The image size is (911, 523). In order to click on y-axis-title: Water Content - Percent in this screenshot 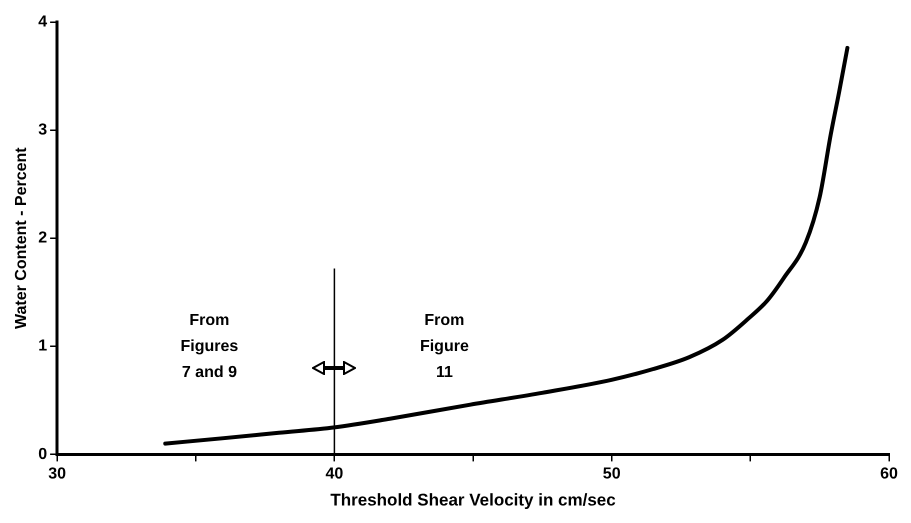, I will do `click(21, 238)`.